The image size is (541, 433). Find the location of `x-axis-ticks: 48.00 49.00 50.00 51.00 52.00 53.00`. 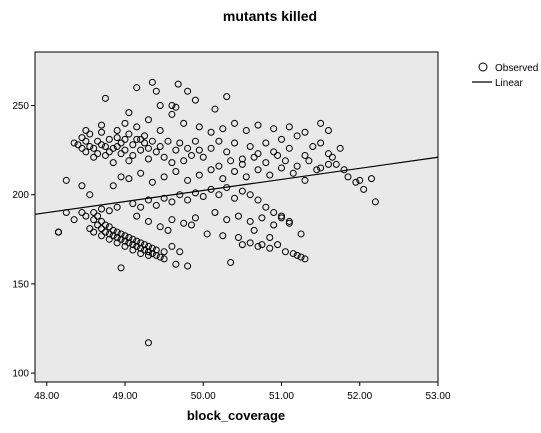

x-axis-ticks: 48.00 49.00 50.00 51.00 52.00 53.00 is located at coordinates (242, 392).